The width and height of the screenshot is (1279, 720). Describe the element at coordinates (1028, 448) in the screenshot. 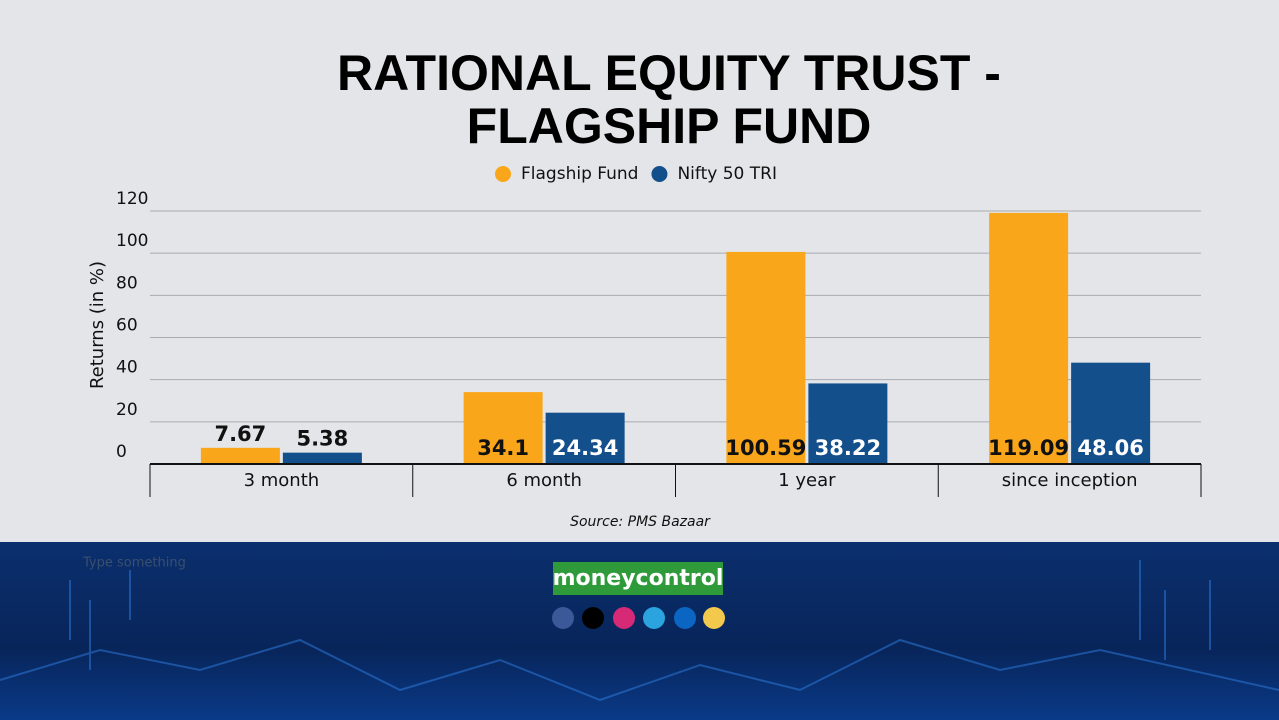

I see `data-label: 119.09` at that location.